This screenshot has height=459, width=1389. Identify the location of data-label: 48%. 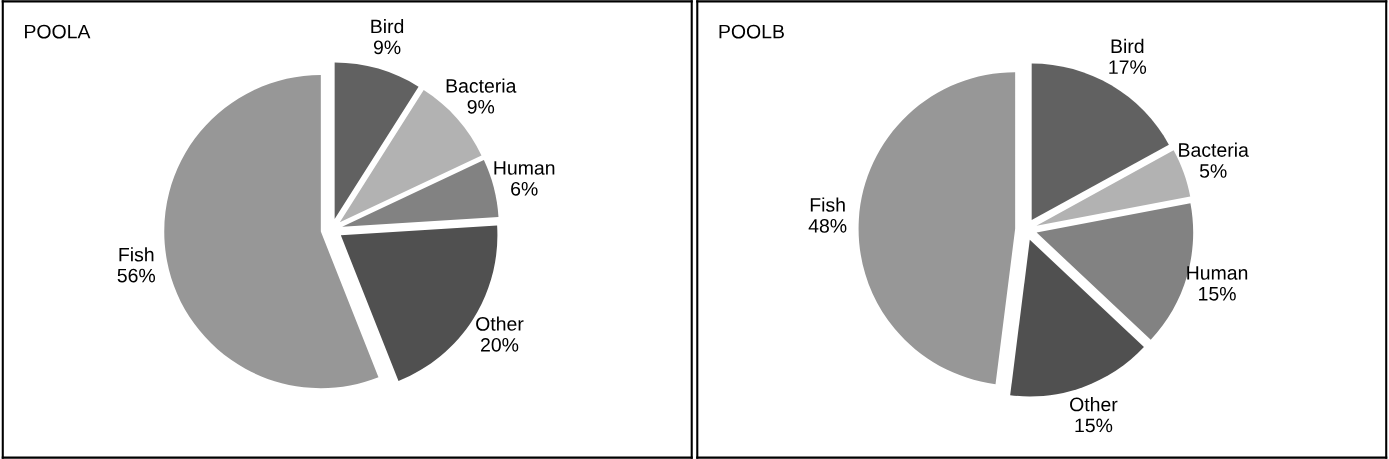
(827, 225).